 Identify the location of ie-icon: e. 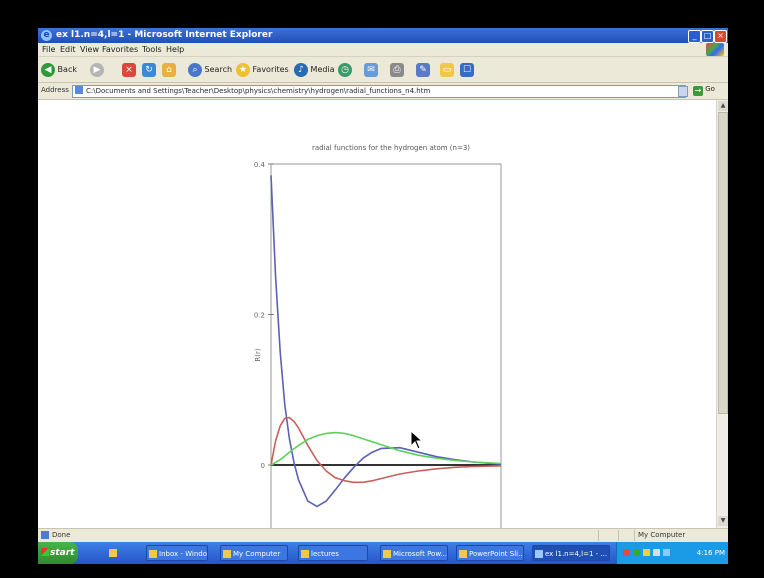
(46, 35).